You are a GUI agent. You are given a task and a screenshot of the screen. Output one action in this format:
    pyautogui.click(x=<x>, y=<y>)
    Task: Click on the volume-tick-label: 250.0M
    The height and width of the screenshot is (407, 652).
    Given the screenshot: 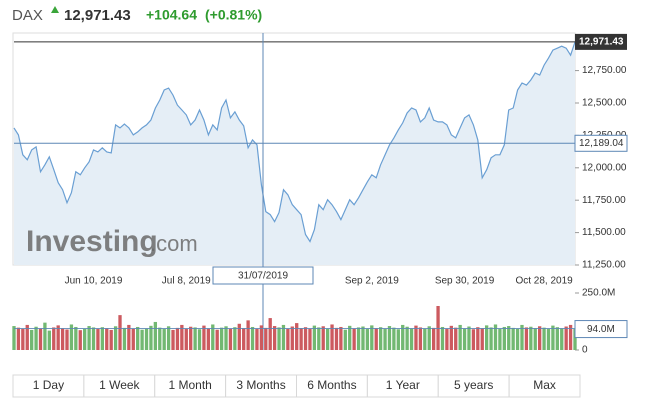 What is the action you would take?
    pyautogui.click(x=598, y=293)
    